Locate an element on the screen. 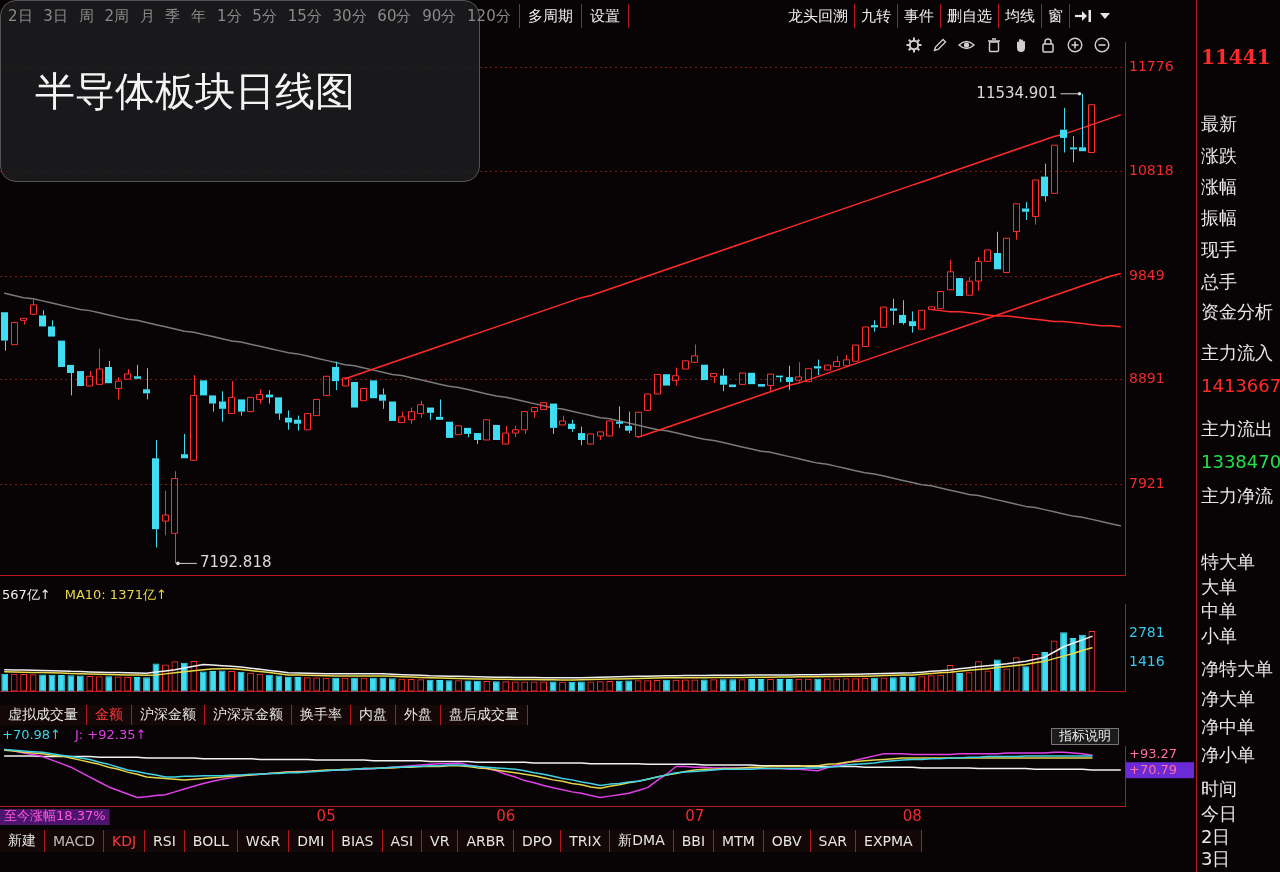  text: VR is located at coordinates (440, 841).